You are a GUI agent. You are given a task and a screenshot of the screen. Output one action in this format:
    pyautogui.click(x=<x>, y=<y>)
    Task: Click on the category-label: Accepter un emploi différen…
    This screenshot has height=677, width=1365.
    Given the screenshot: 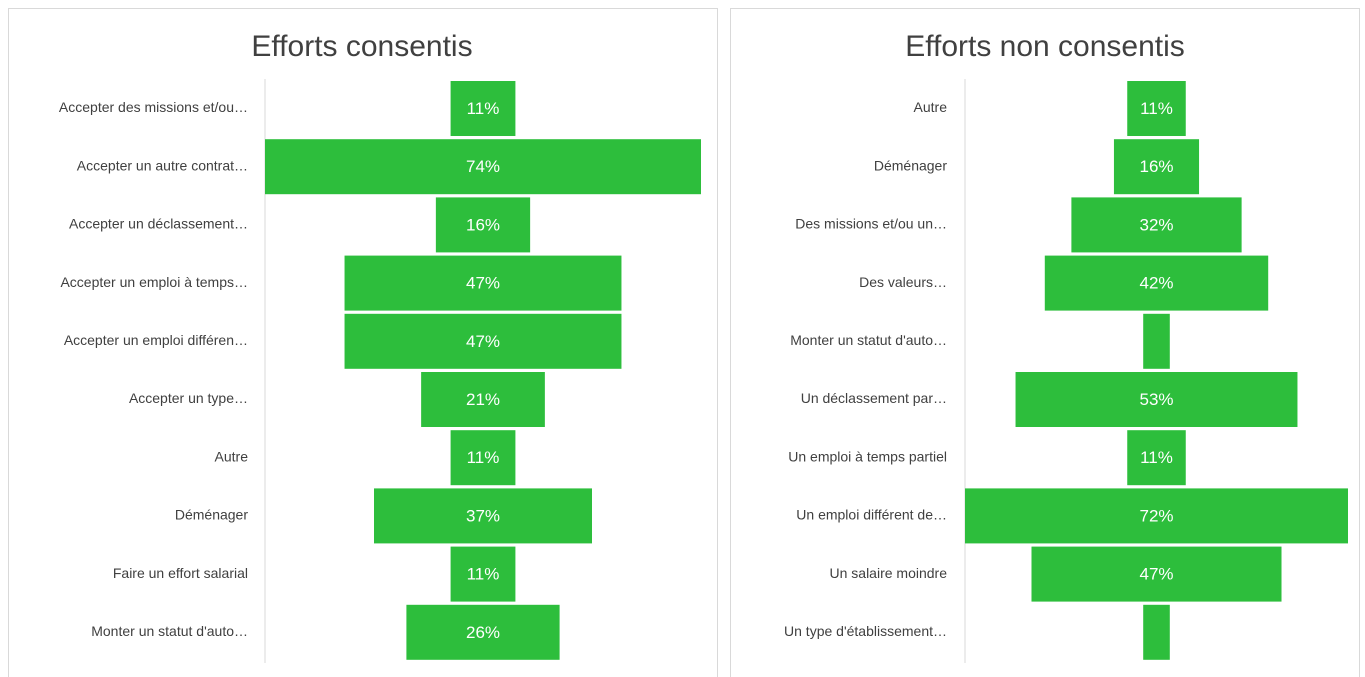 What is the action you would take?
    pyautogui.click(x=156, y=340)
    